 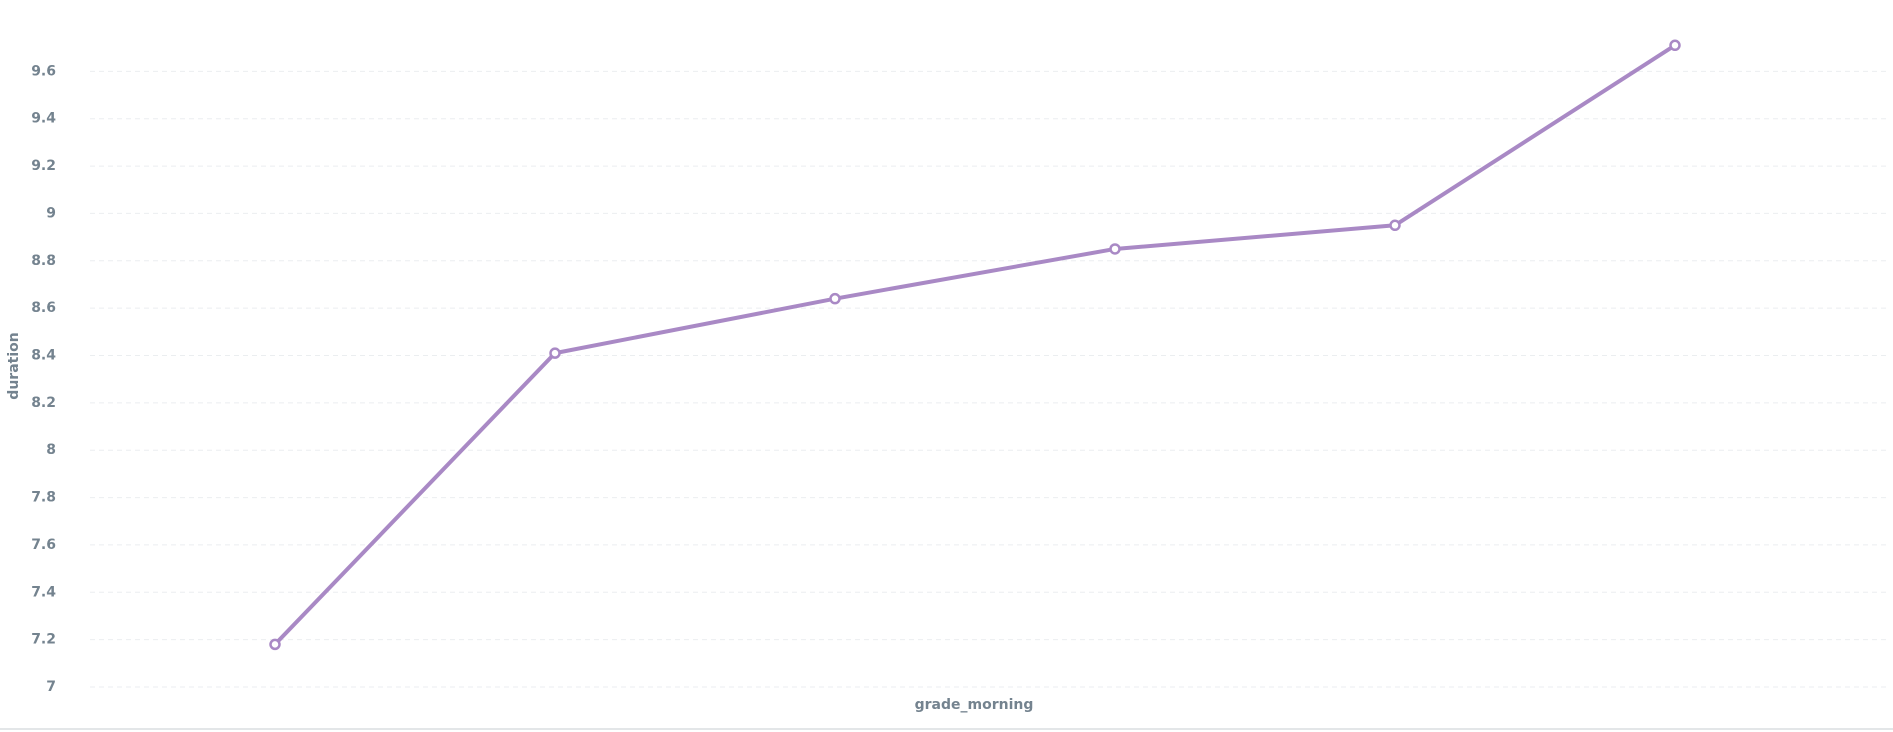 What do you see at coordinates (43, 545) in the screenshot?
I see `y-tick-label: 7.6` at bounding box center [43, 545].